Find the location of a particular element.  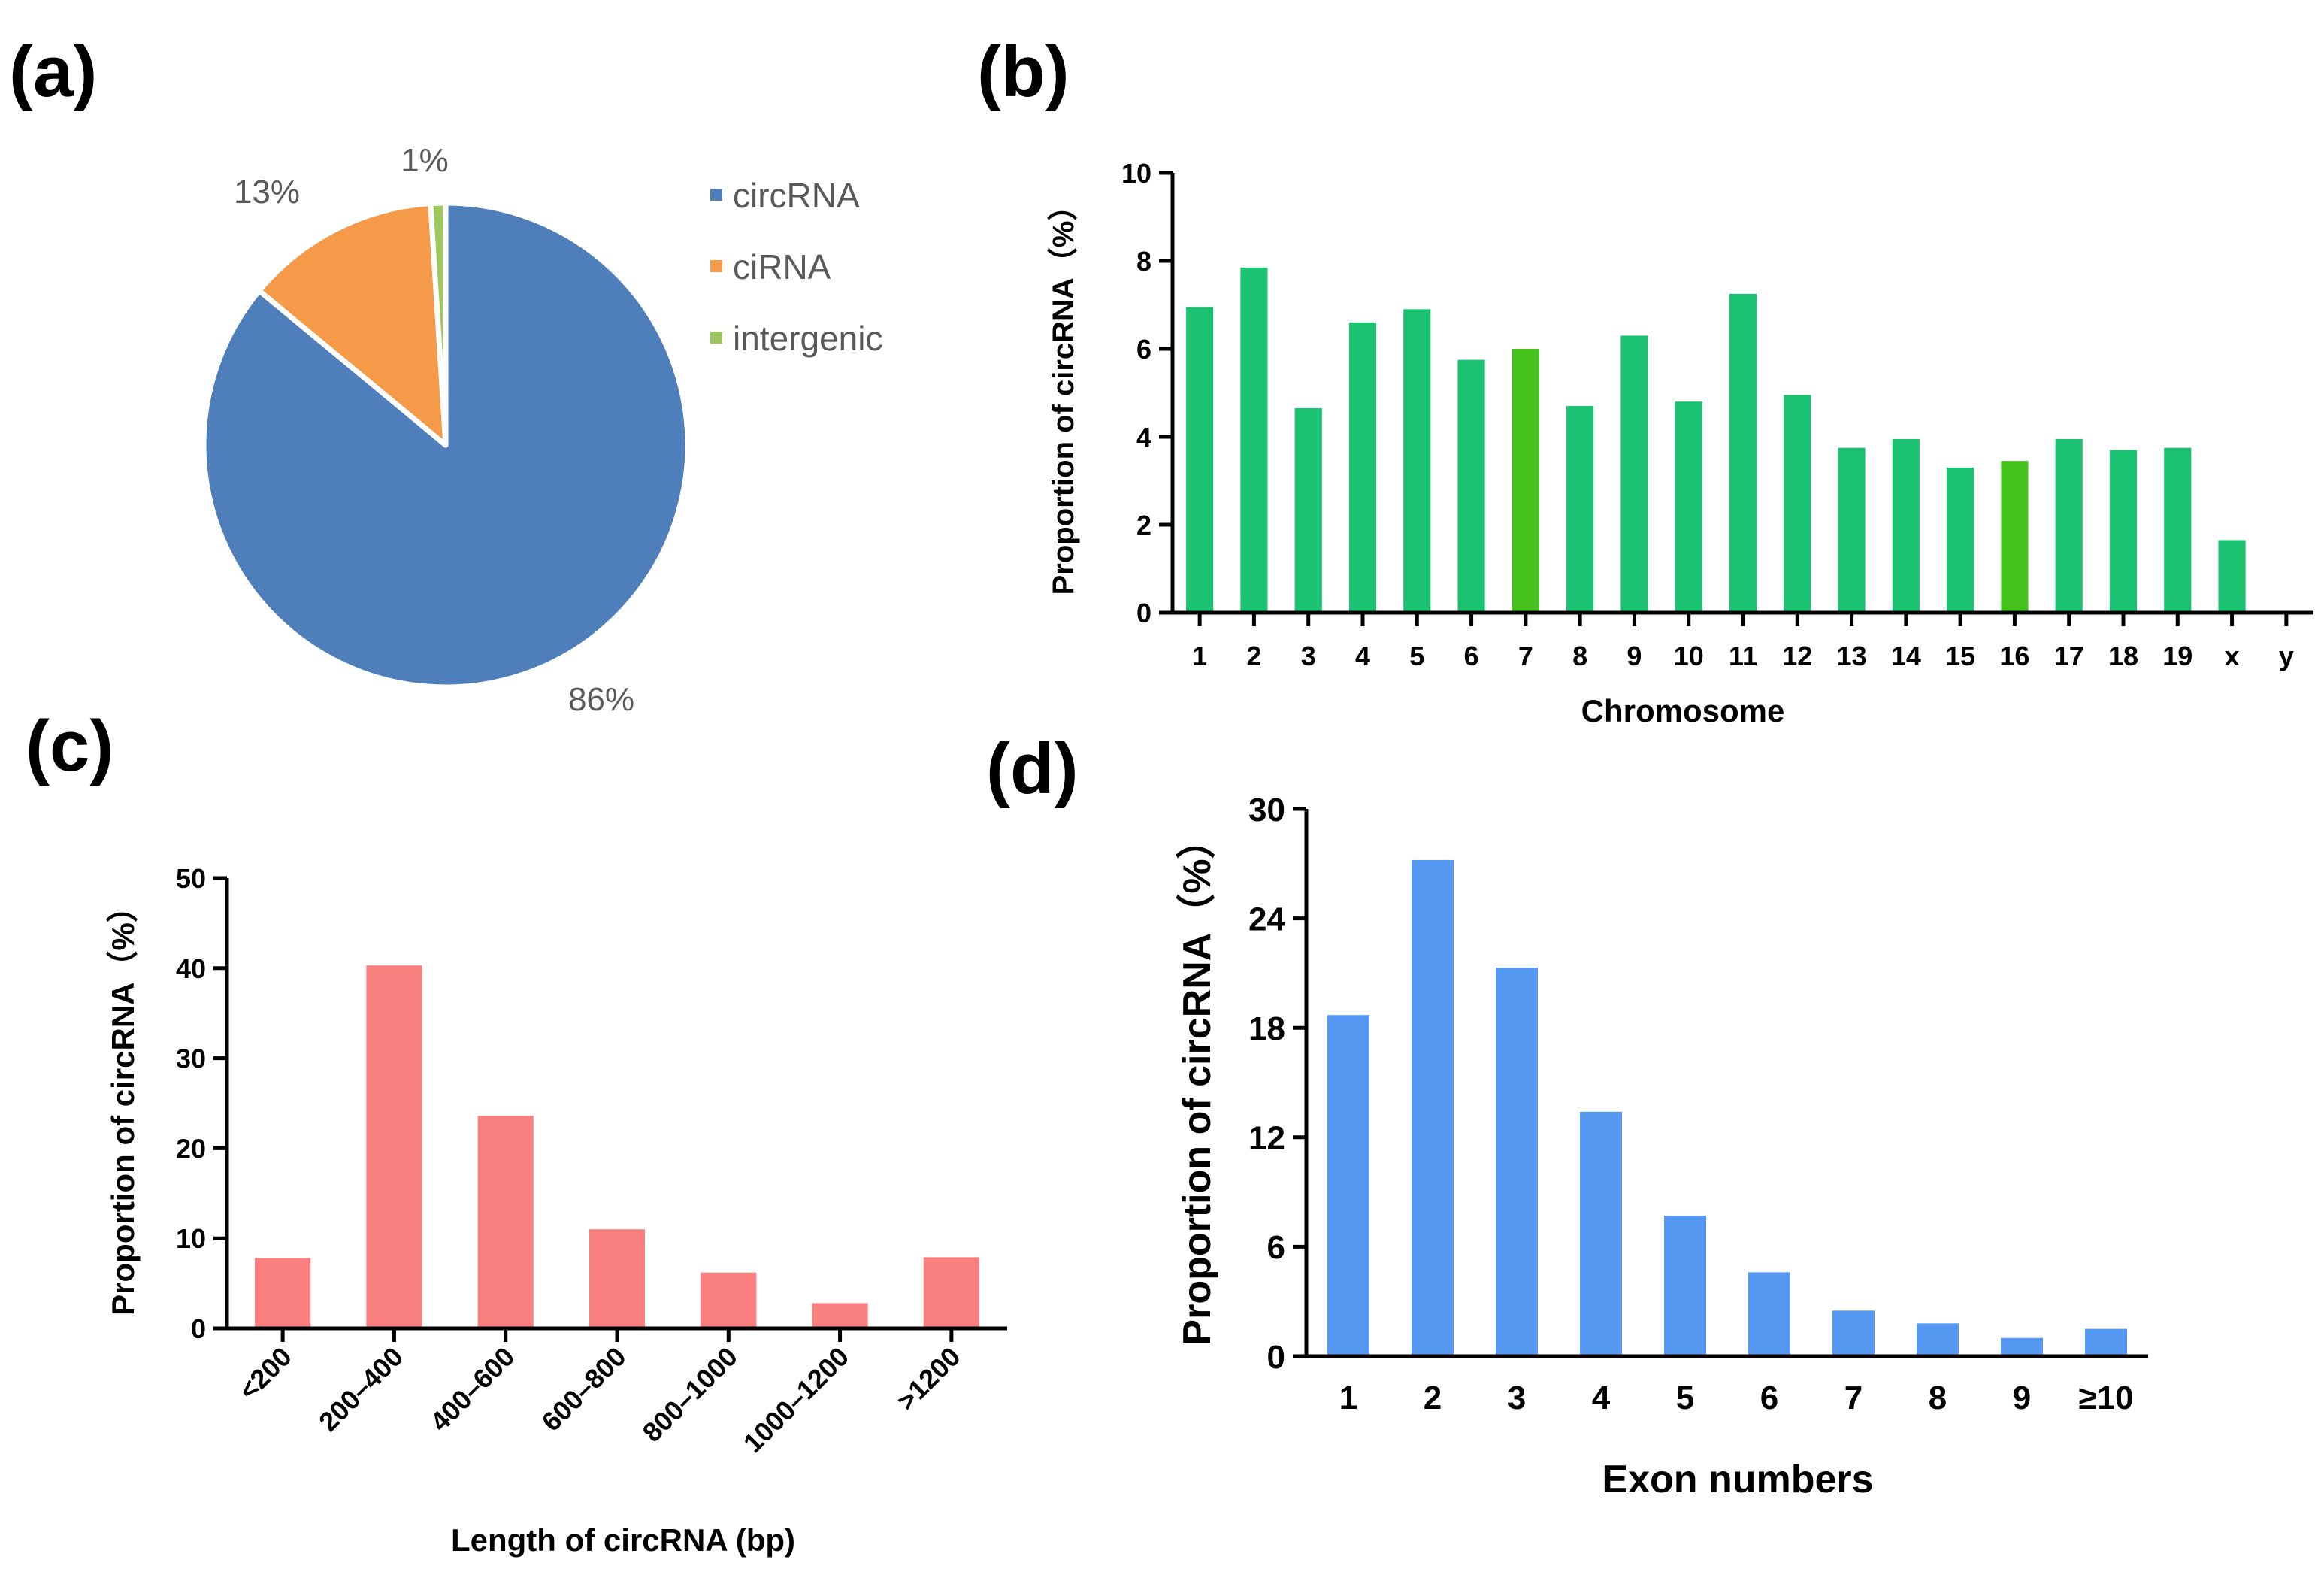

x-tick-label-6: 6 is located at coordinates (1472, 656).